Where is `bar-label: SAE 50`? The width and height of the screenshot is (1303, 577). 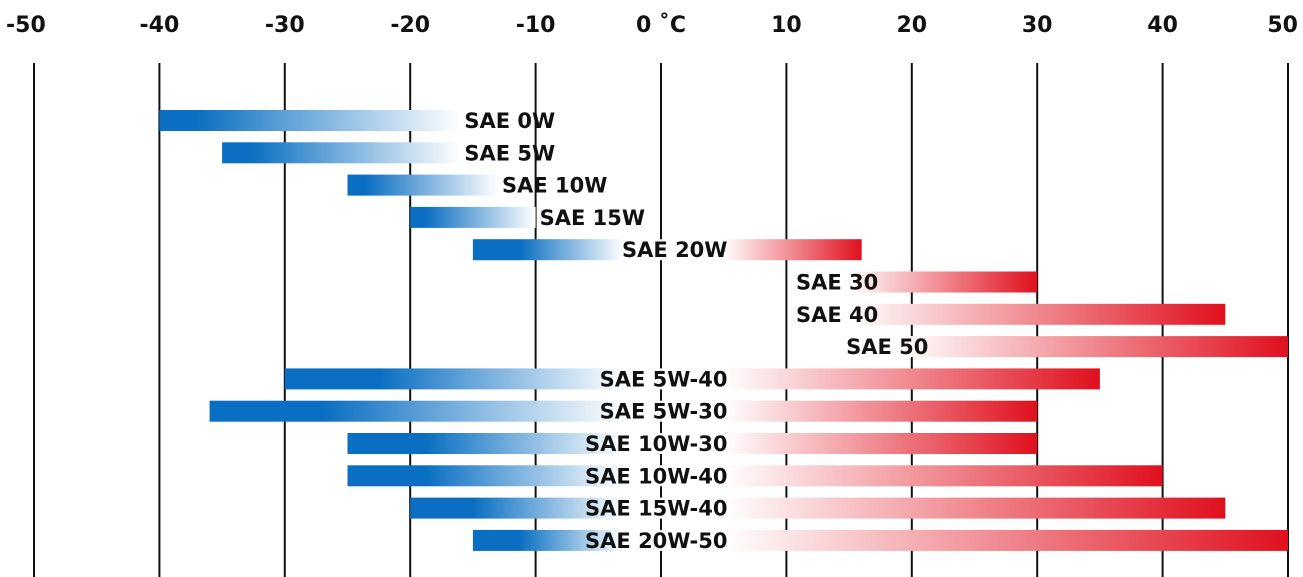 bar-label: SAE 50 is located at coordinates (887, 347).